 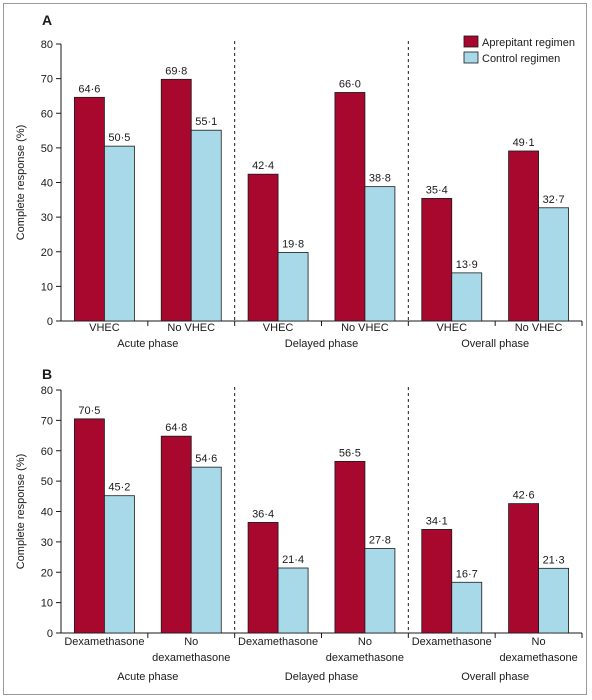 I want to click on bar-value-label: 64·6, so click(x=89, y=89).